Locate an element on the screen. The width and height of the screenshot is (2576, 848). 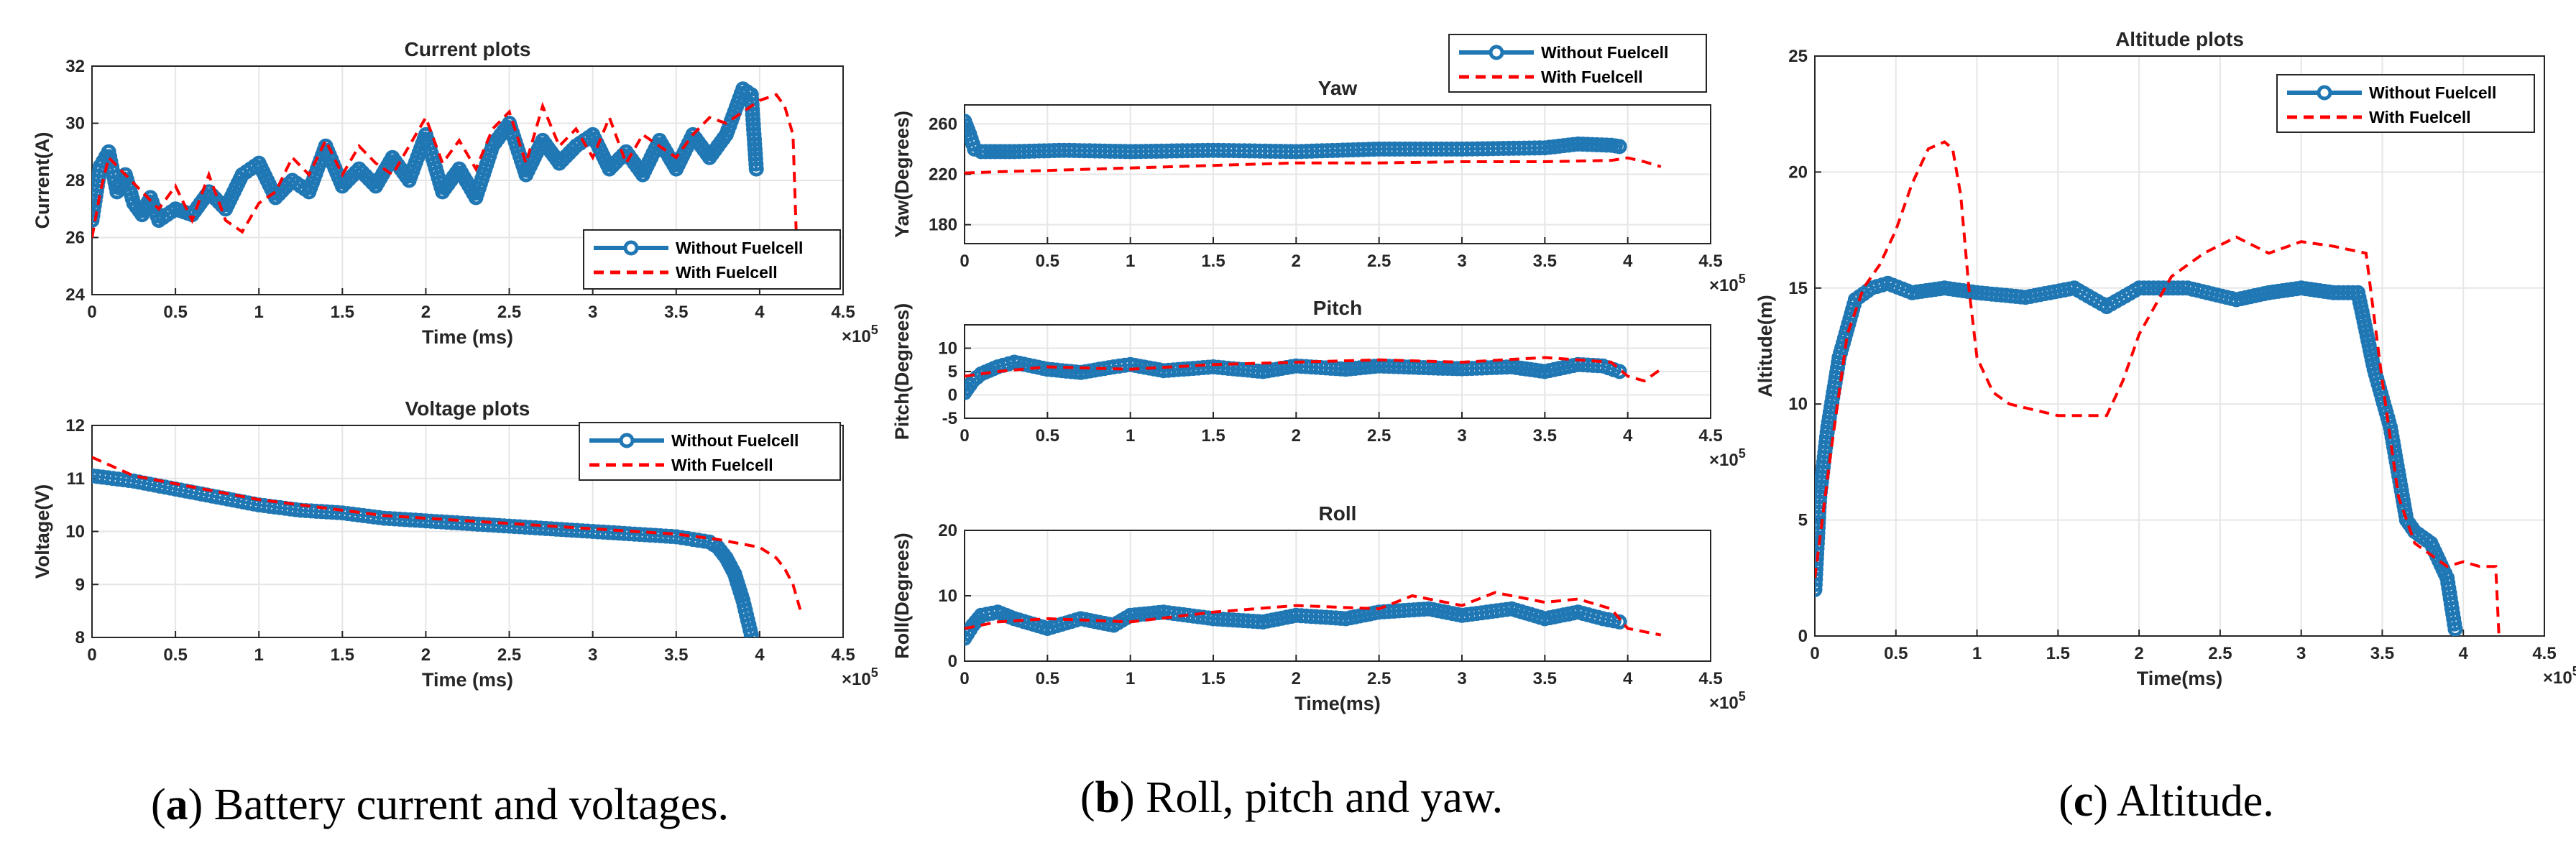
roll-grid is located at coordinates (1338, 595).